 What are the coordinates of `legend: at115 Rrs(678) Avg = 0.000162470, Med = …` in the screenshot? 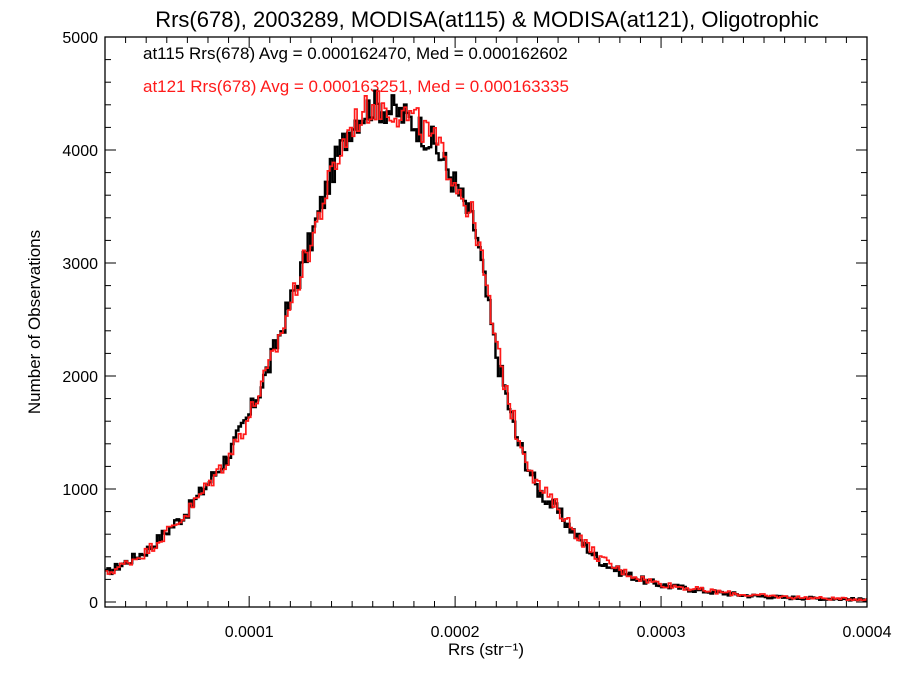 It's located at (356, 70).